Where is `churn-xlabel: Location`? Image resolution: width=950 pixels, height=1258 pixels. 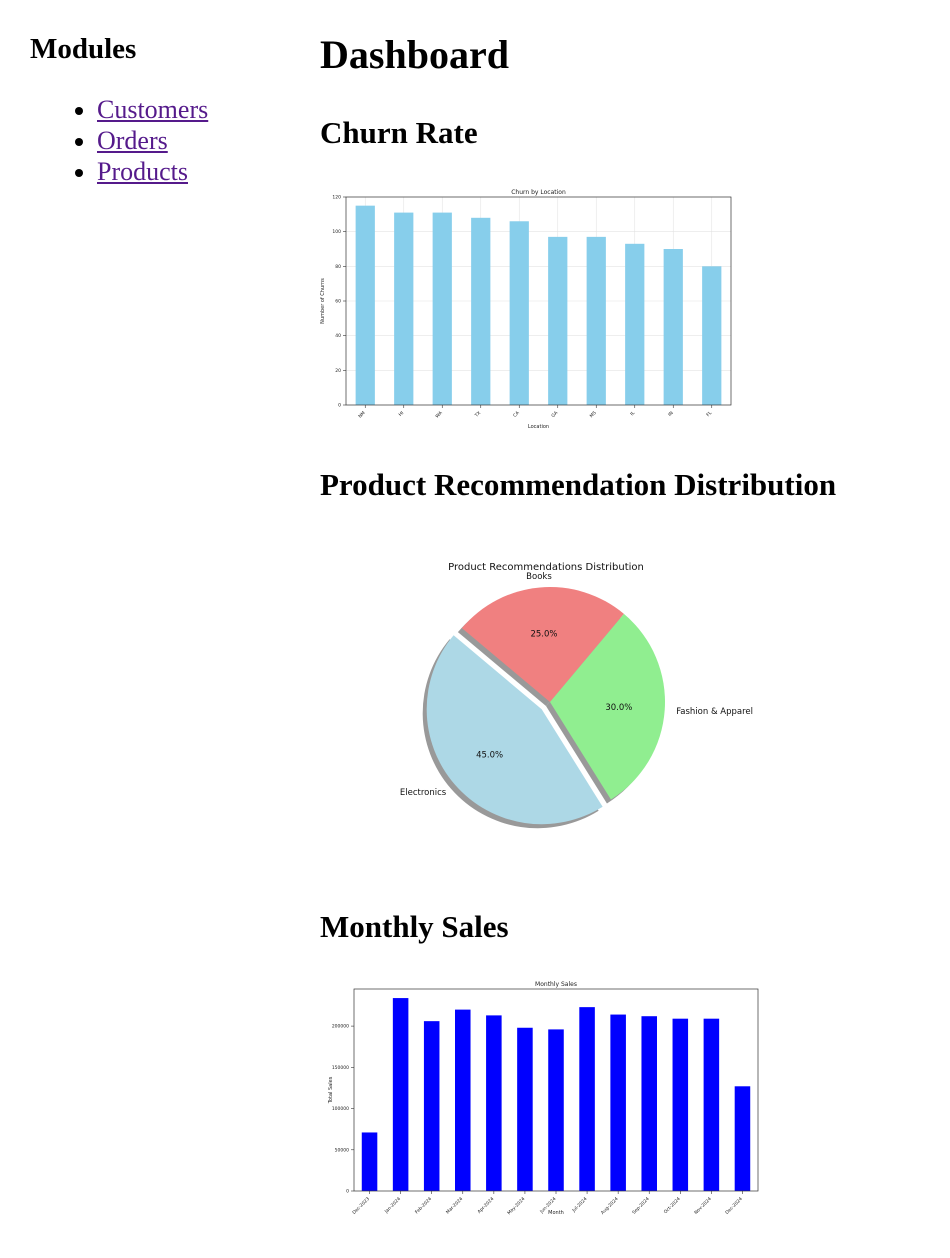
churn-xlabel: Location is located at coordinates (538, 426).